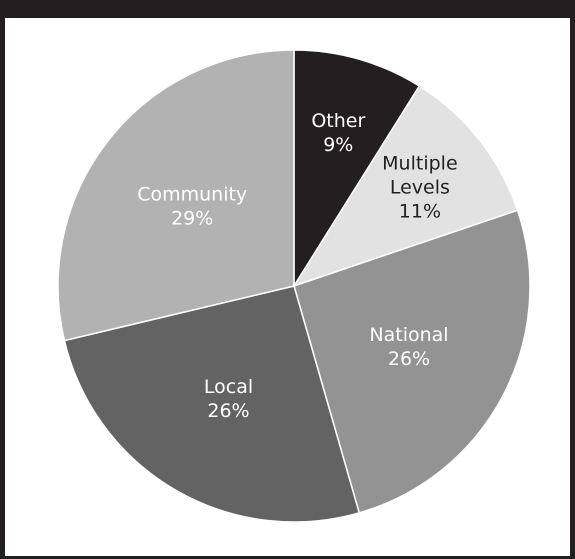 The width and height of the screenshot is (575, 559). I want to click on pie-category-label-local: Local, so click(228, 387).